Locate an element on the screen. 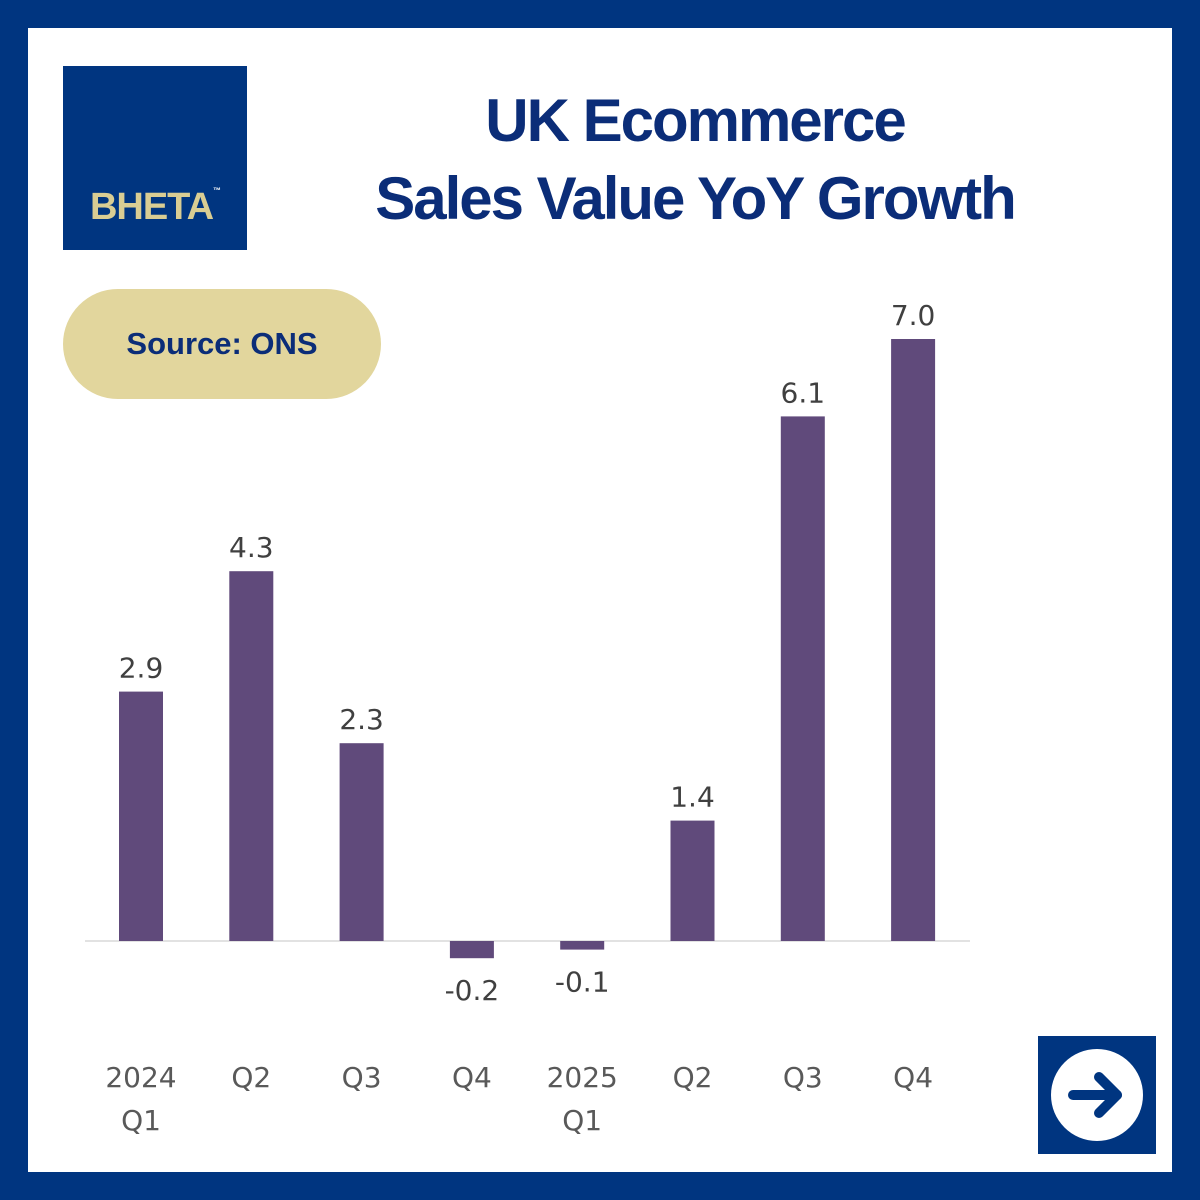  source-label: Source: ONS is located at coordinates (222, 343).